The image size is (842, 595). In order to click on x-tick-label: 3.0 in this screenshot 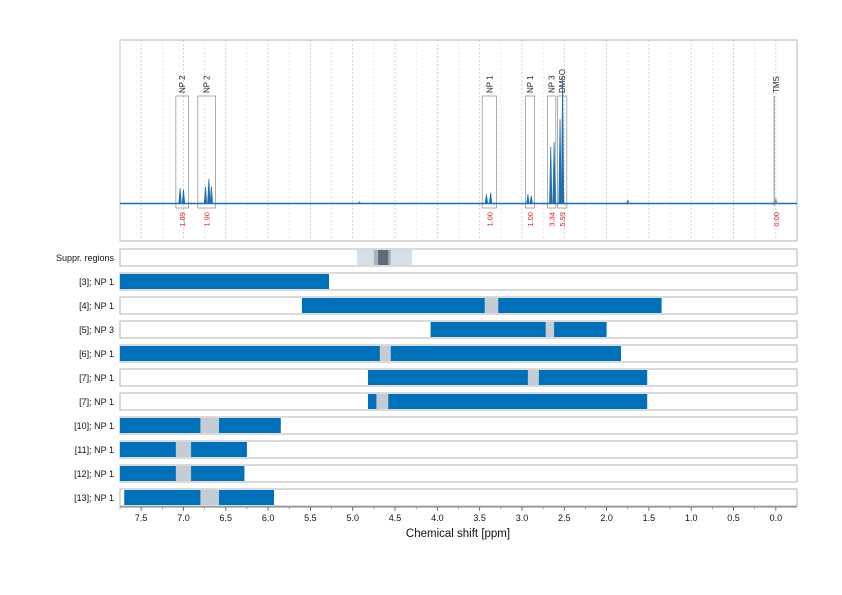, I will do `click(522, 518)`.